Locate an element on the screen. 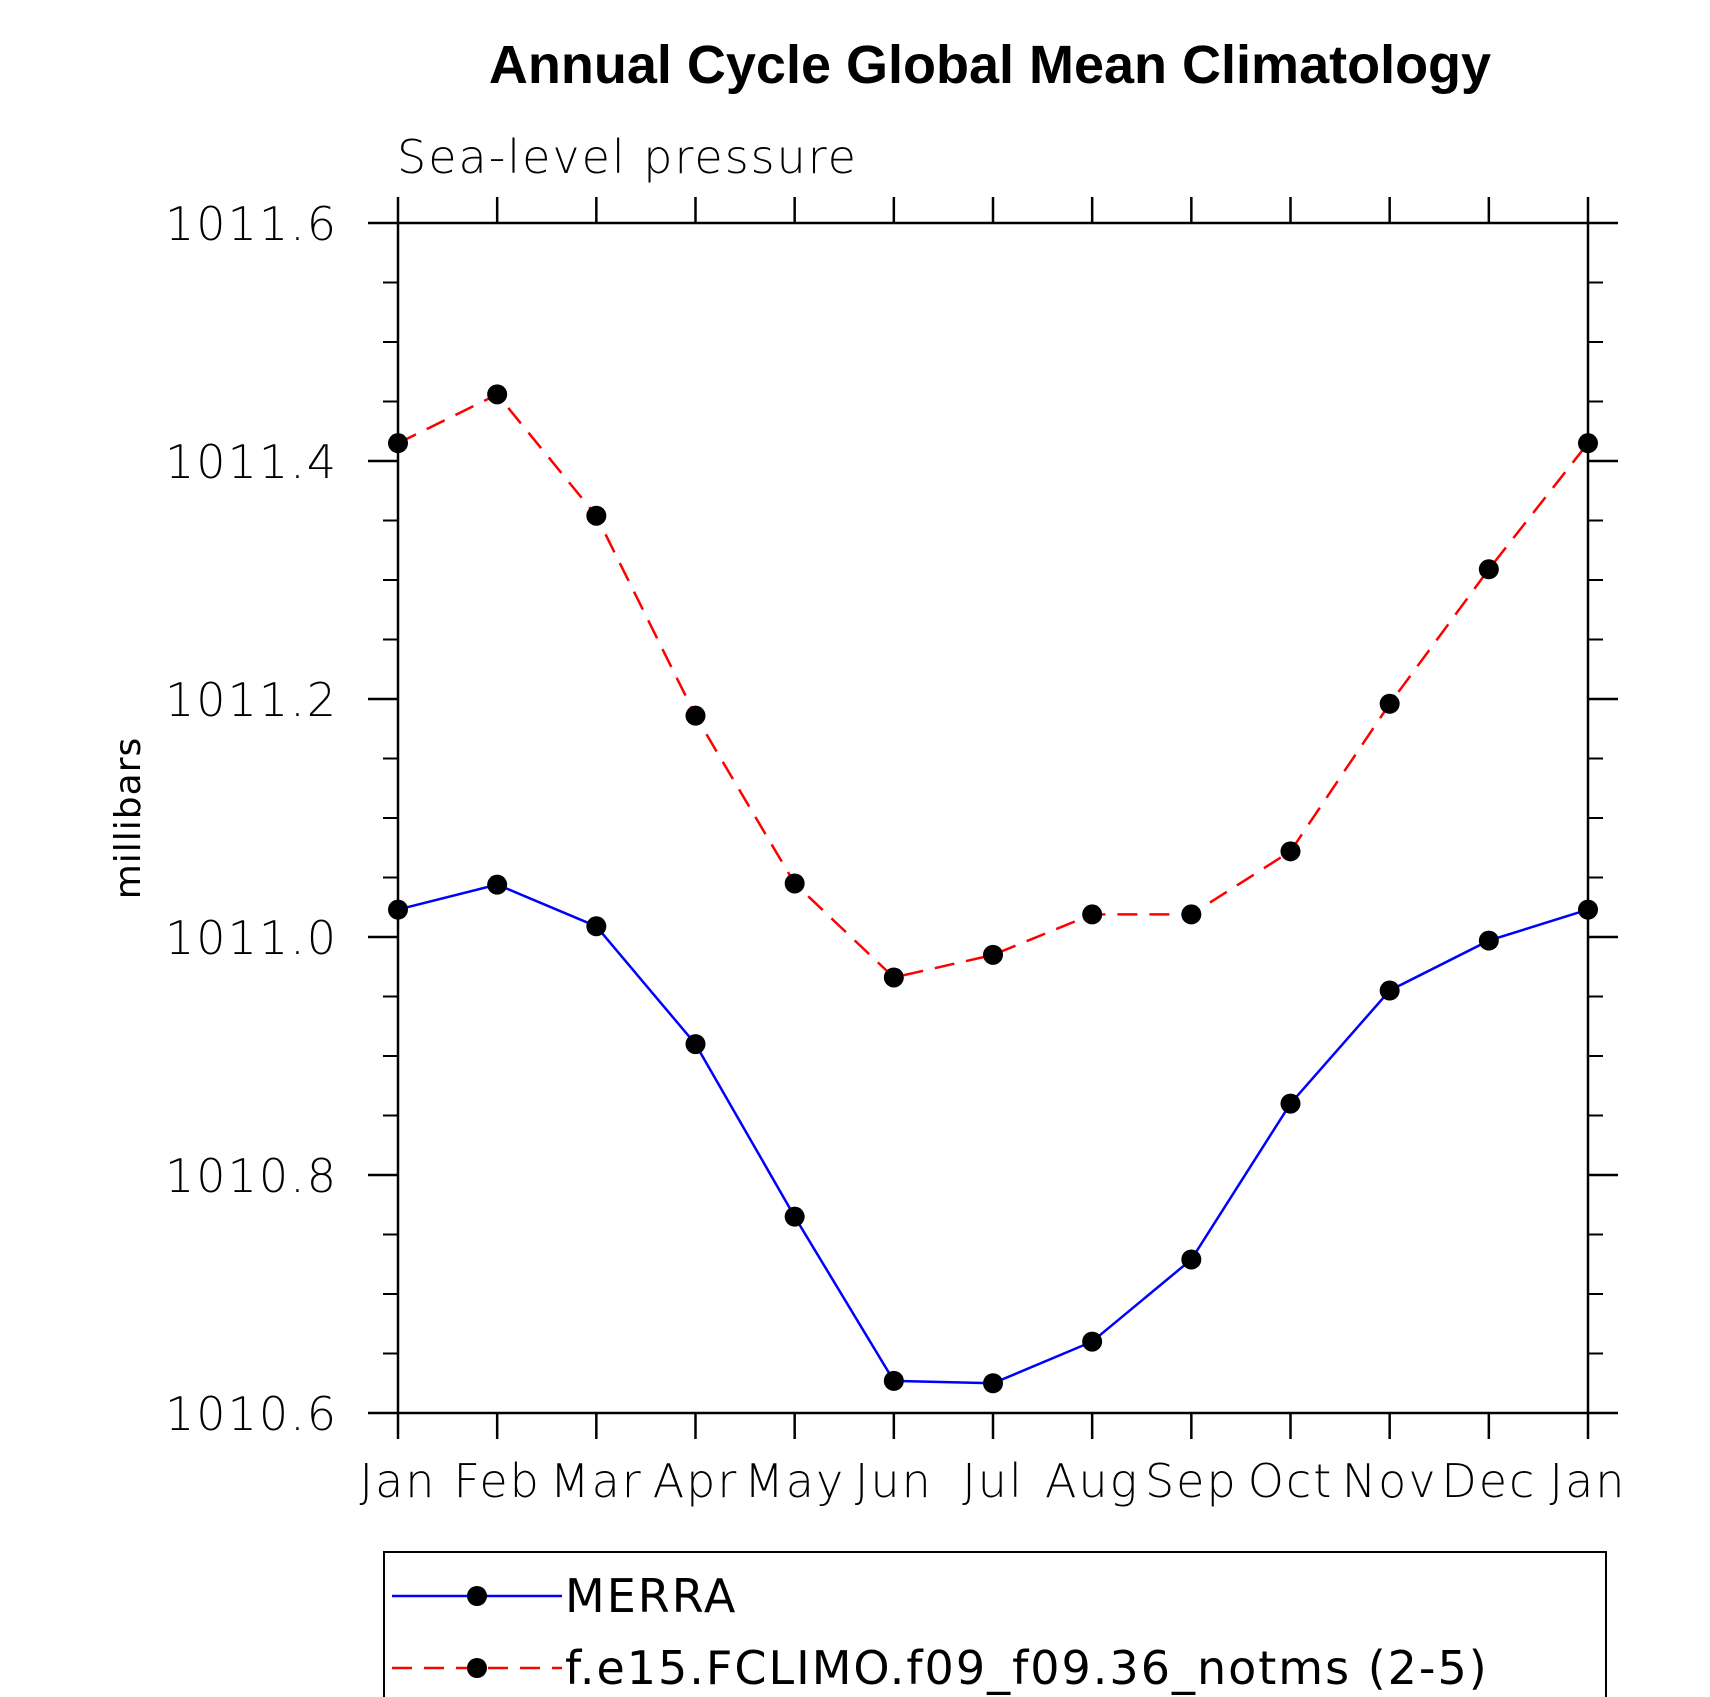 Image resolution: width=1710 pixels, height=1697 pixels. legend-box is located at coordinates (995, 1624).